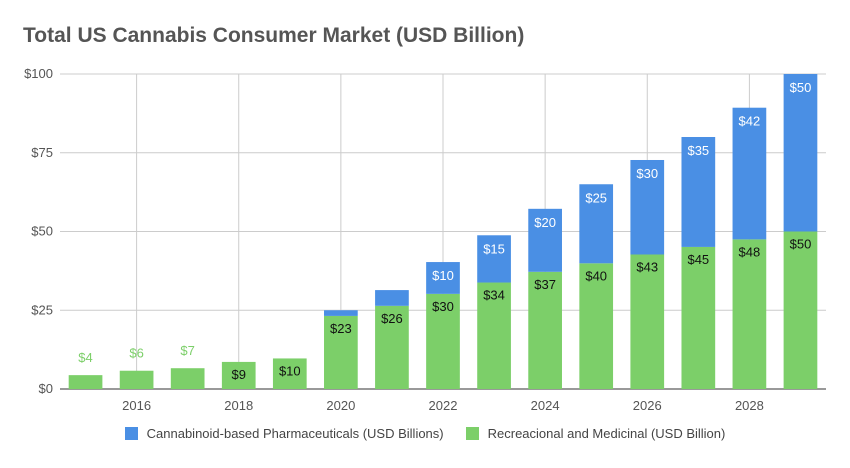 The image size is (850, 468). Describe the element at coordinates (749, 405) in the screenshot. I see `x-tick-label: 2028` at that location.